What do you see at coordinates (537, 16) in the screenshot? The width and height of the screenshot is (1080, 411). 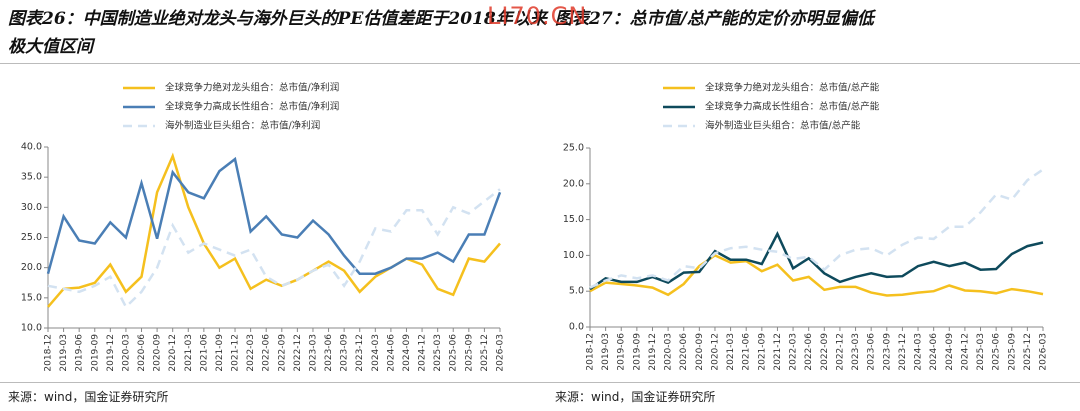 I see `watermark: LI70.CN` at bounding box center [537, 16].